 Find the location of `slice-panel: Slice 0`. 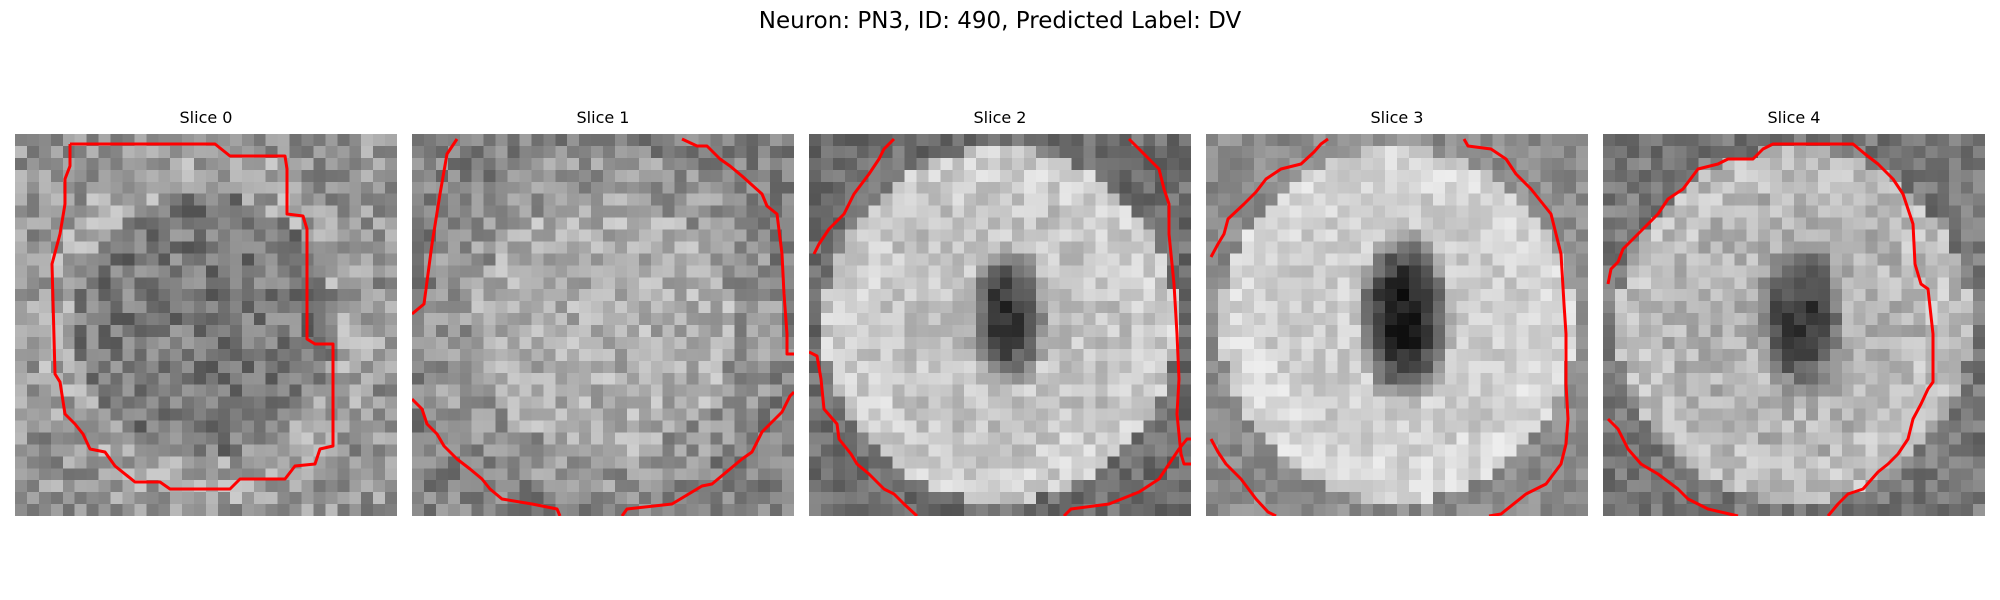

slice-panel: Slice 0 is located at coordinates (206, 312).